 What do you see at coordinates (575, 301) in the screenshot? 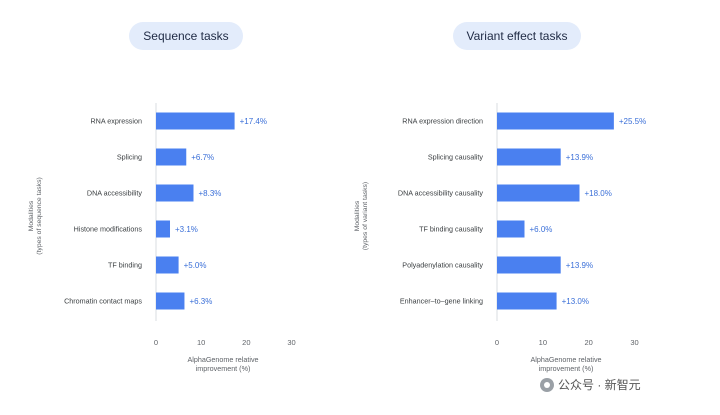
I see `var-value-label: +13.0%` at bounding box center [575, 301].